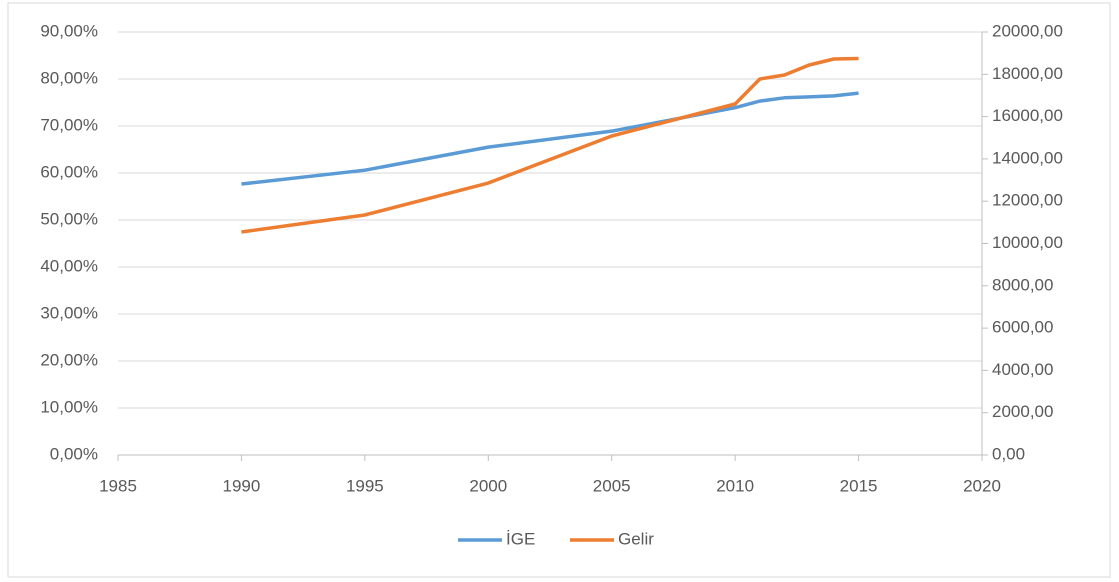 This screenshot has height=582, width=1119. Describe the element at coordinates (735, 485) in the screenshot. I see `x-tick-label: 2010` at that location.